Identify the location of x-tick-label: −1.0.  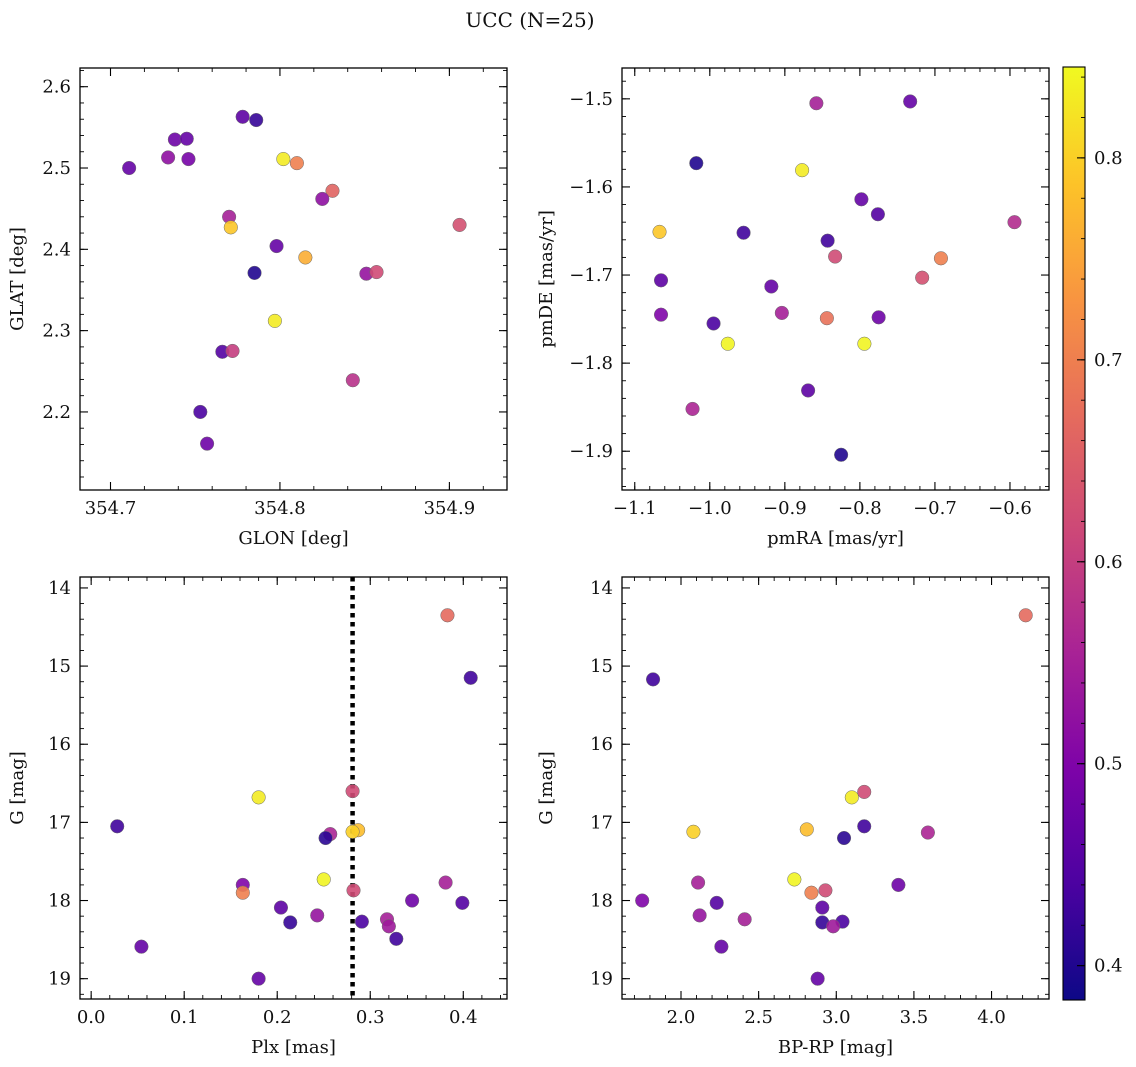
(710, 508).